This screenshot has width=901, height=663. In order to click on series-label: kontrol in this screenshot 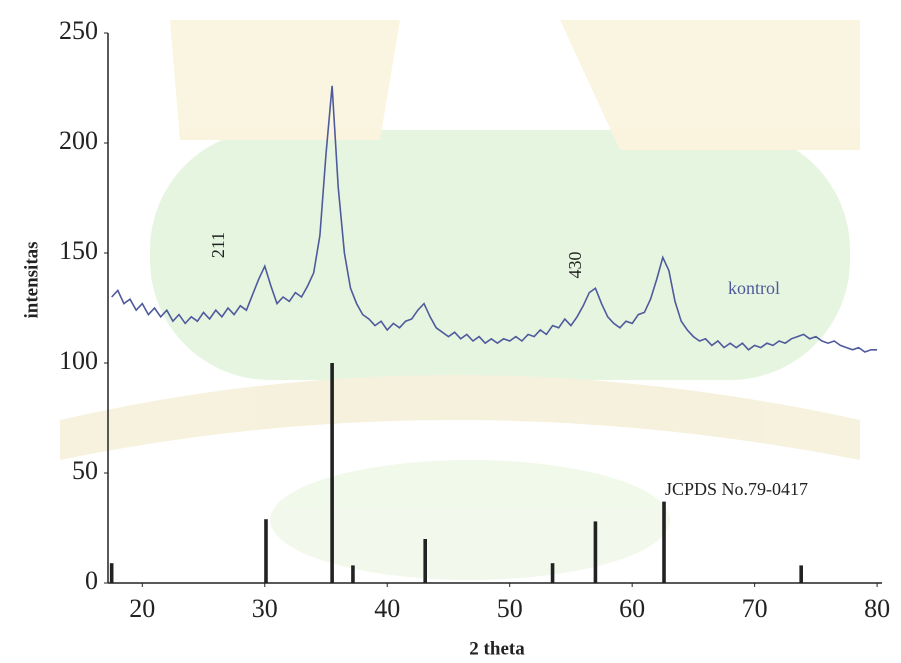, I will do `click(754, 288)`.